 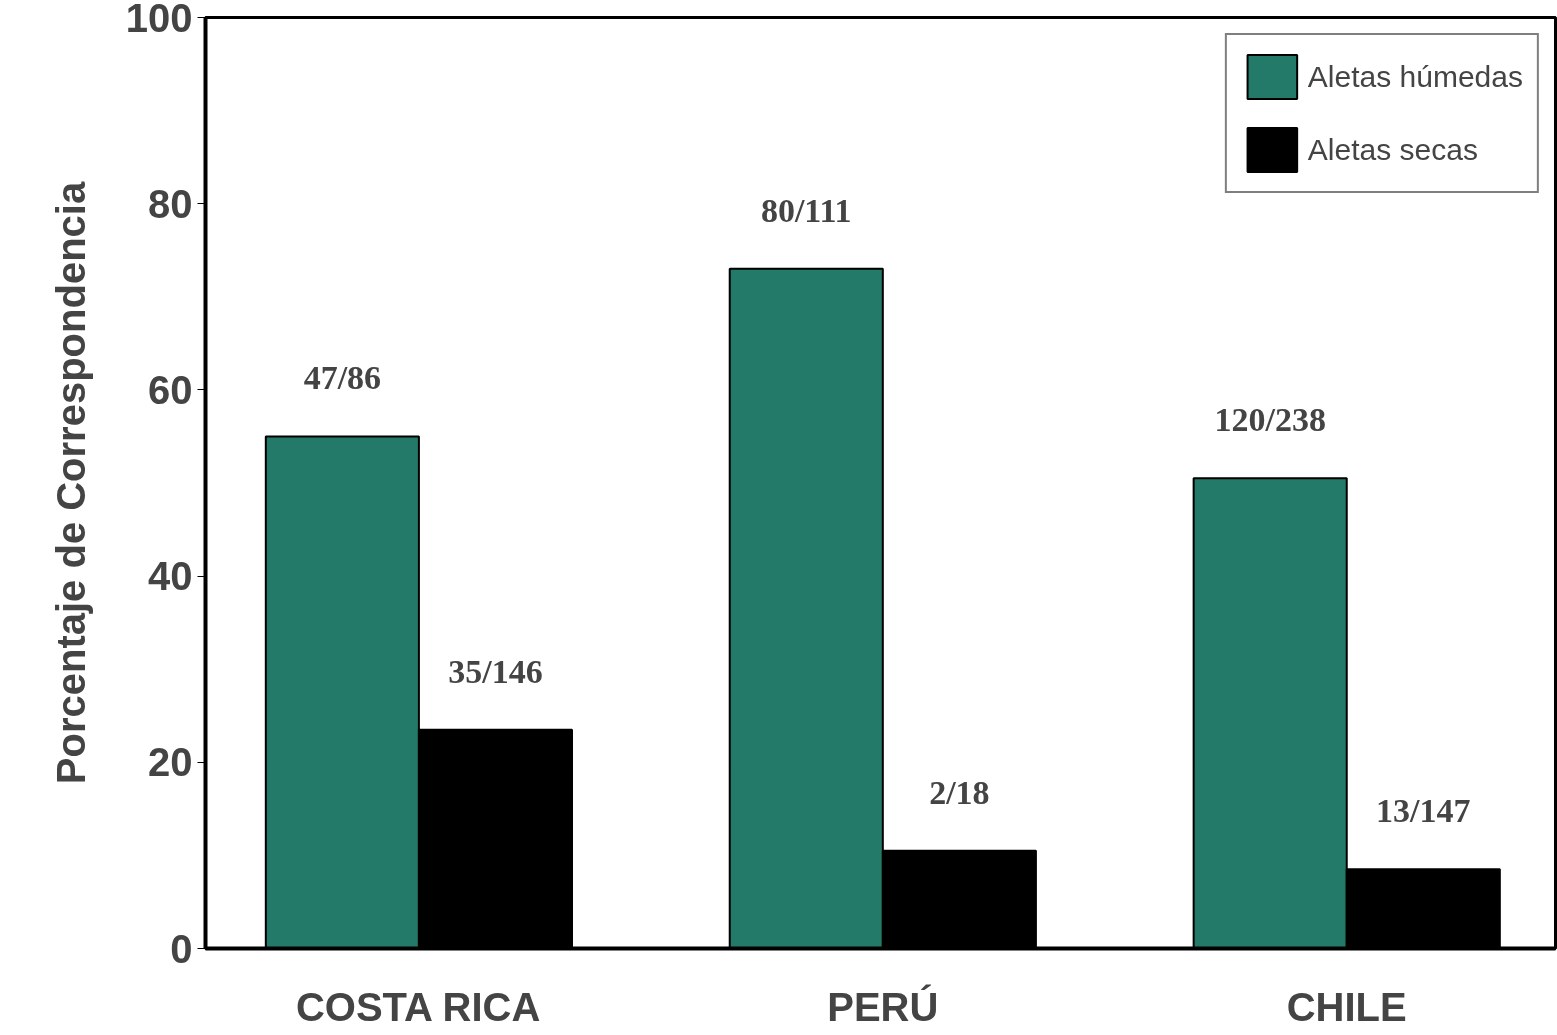 I want to click on y-tick-label: 100, so click(x=159, y=20).